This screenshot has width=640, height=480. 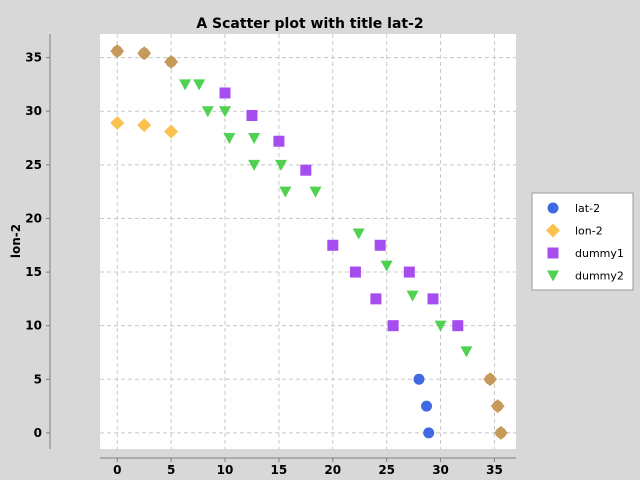 What do you see at coordinates (440, 470) in the screenshot?
I see `x-tick-label: 30` at bounding box center [440, 470].